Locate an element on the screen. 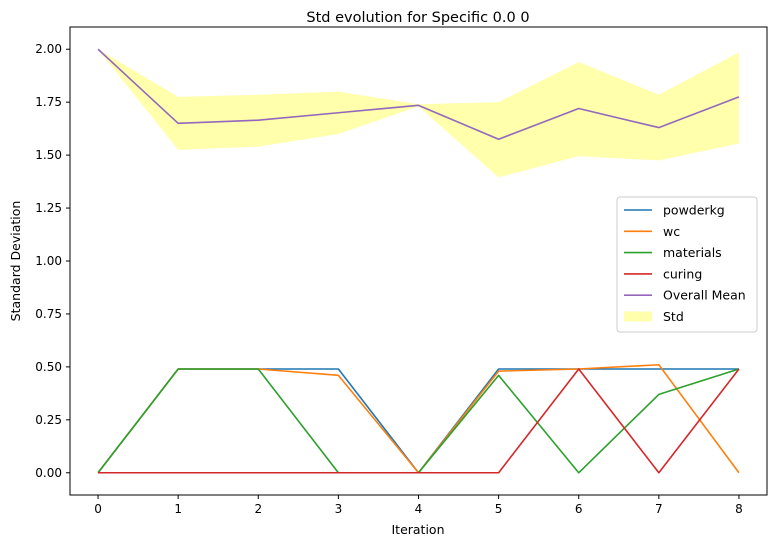  series-line-overall-mean is located at coordinates (418, 94).